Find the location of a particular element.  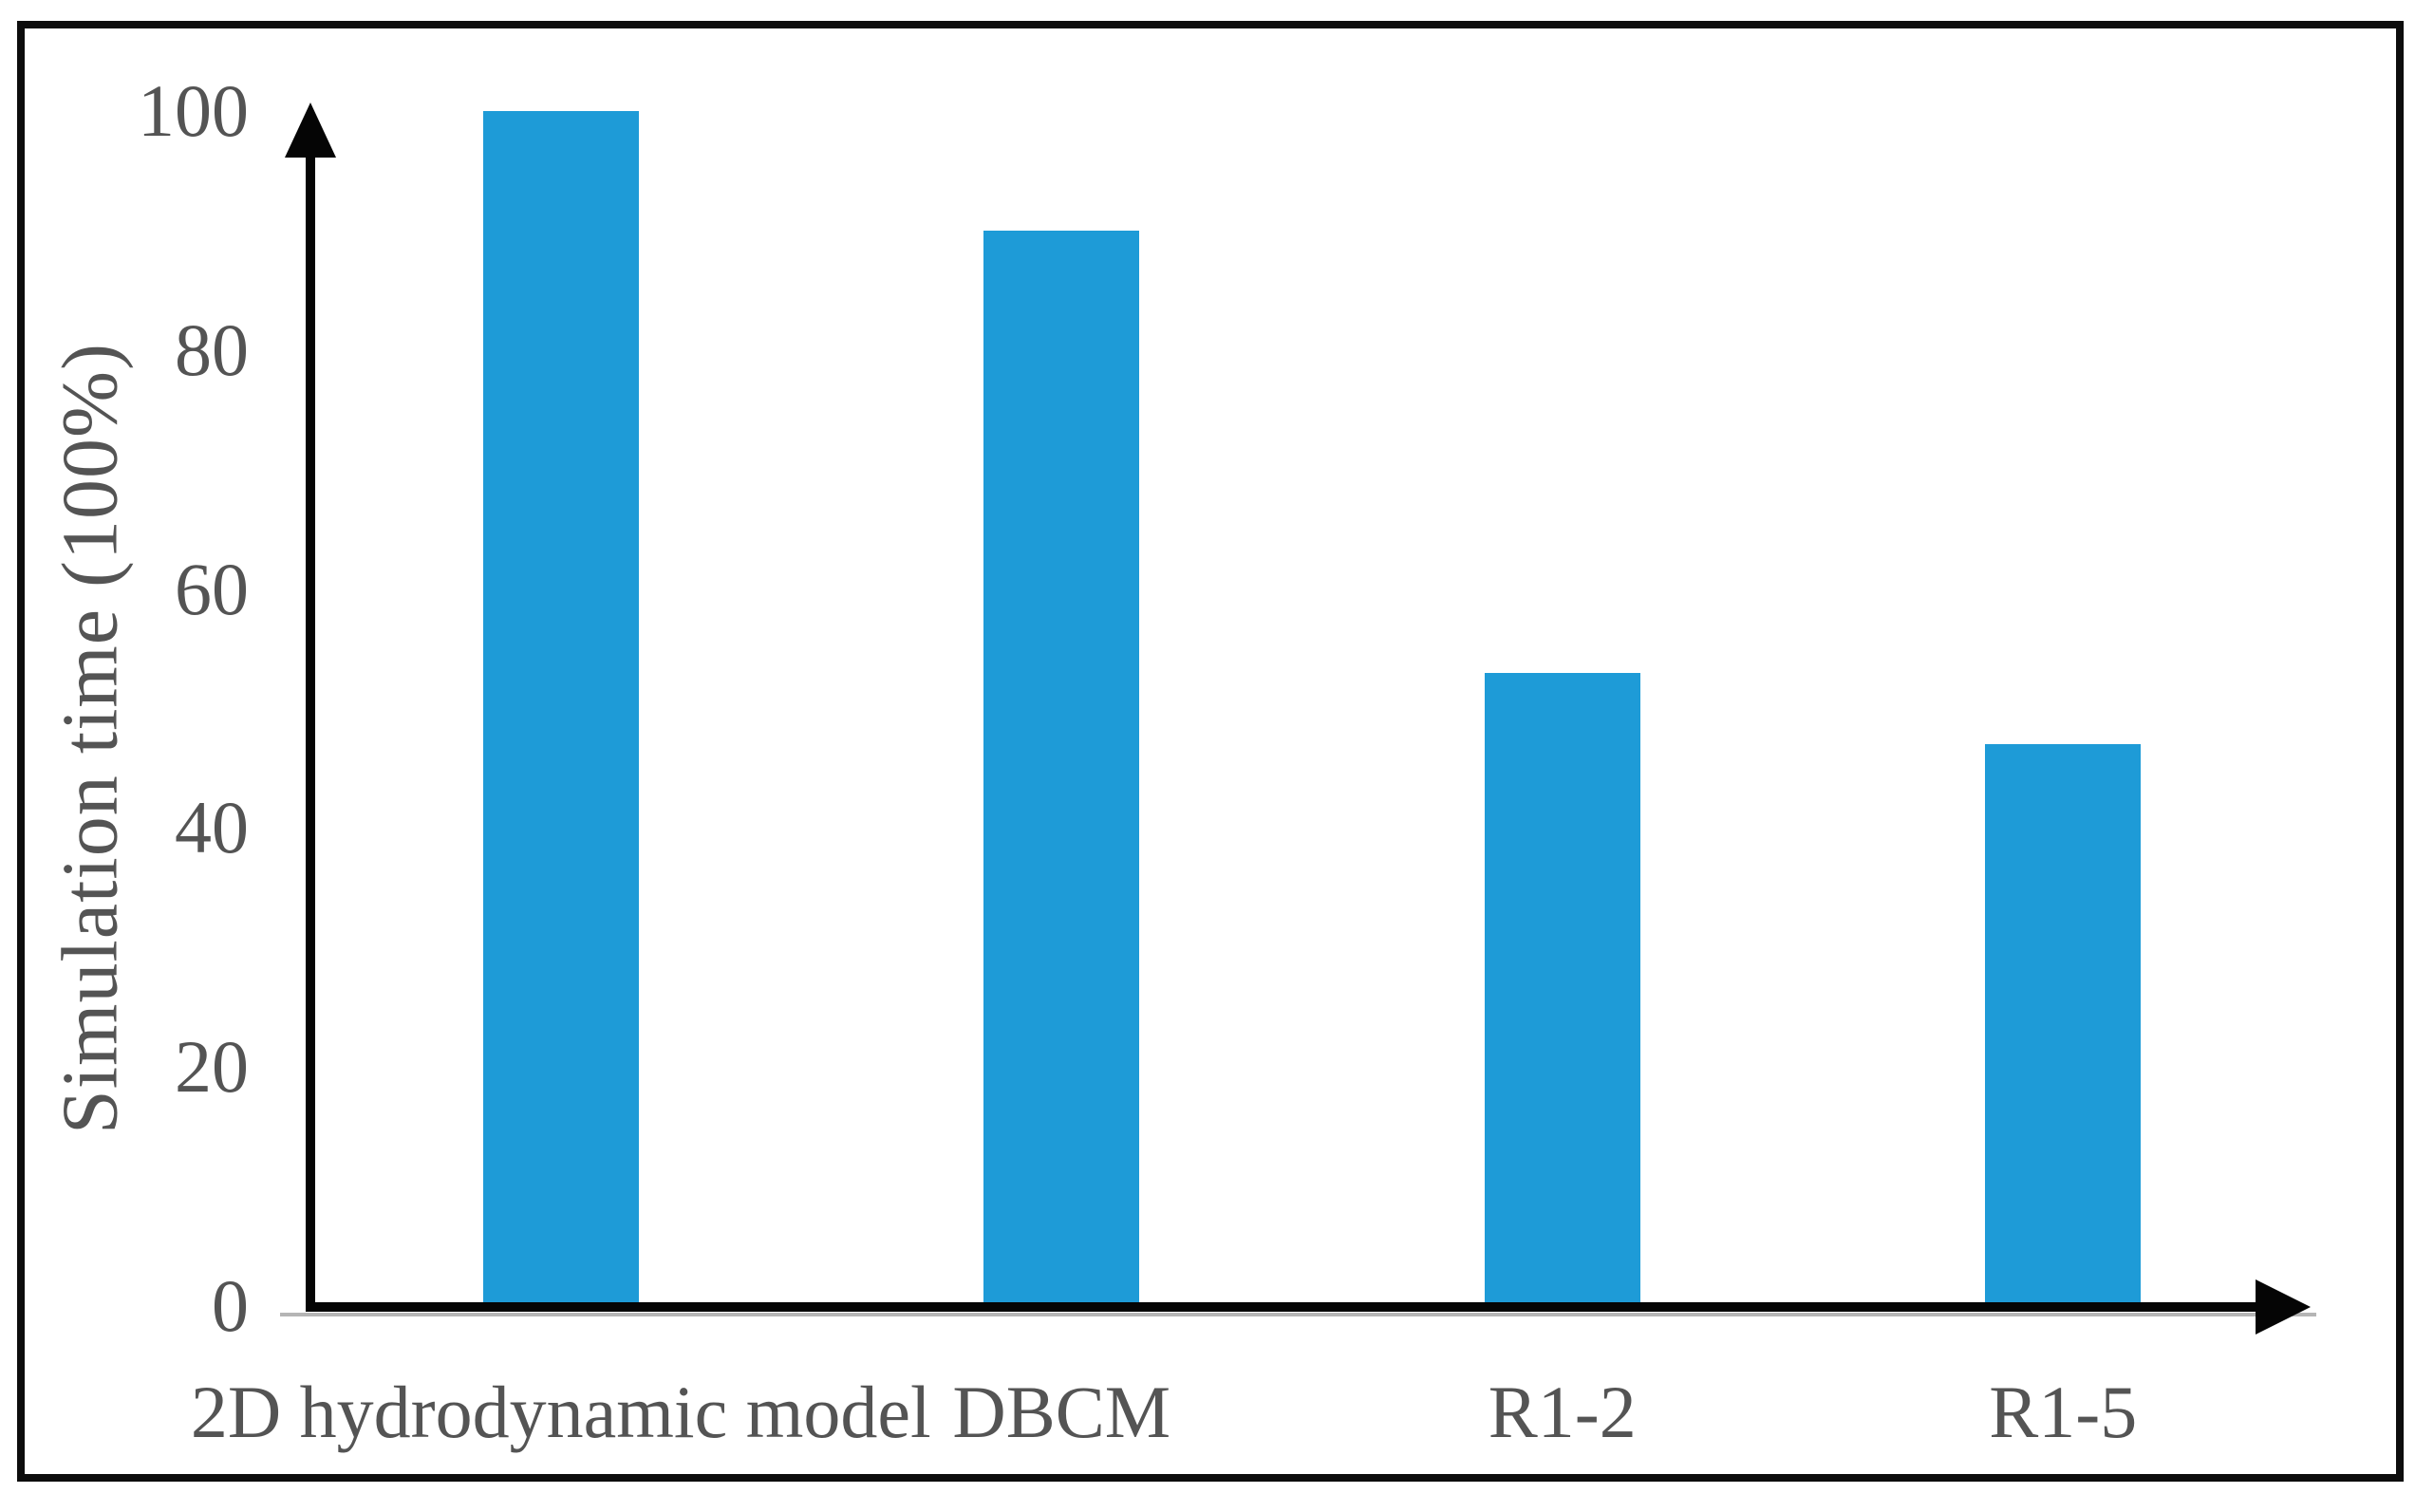

y-axis-arrowhead-icon is located at coordinates (310, 131).